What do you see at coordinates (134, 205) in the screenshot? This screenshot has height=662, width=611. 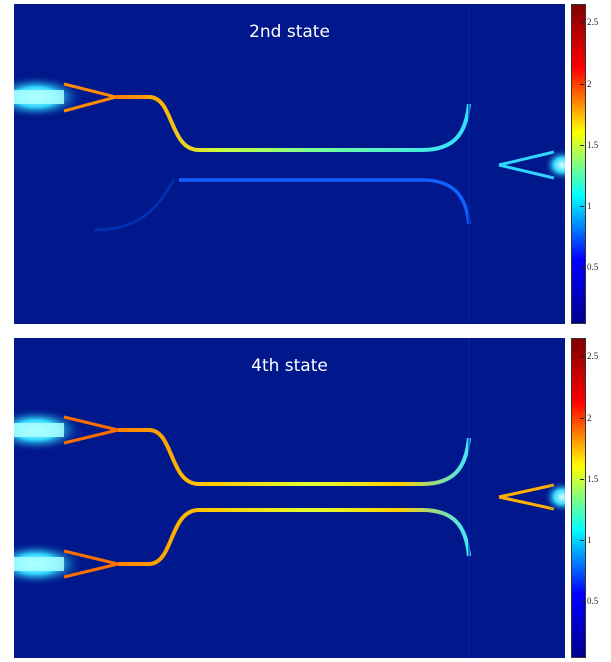 I see `ghost-waveguide` at bounding box center [134, 205].